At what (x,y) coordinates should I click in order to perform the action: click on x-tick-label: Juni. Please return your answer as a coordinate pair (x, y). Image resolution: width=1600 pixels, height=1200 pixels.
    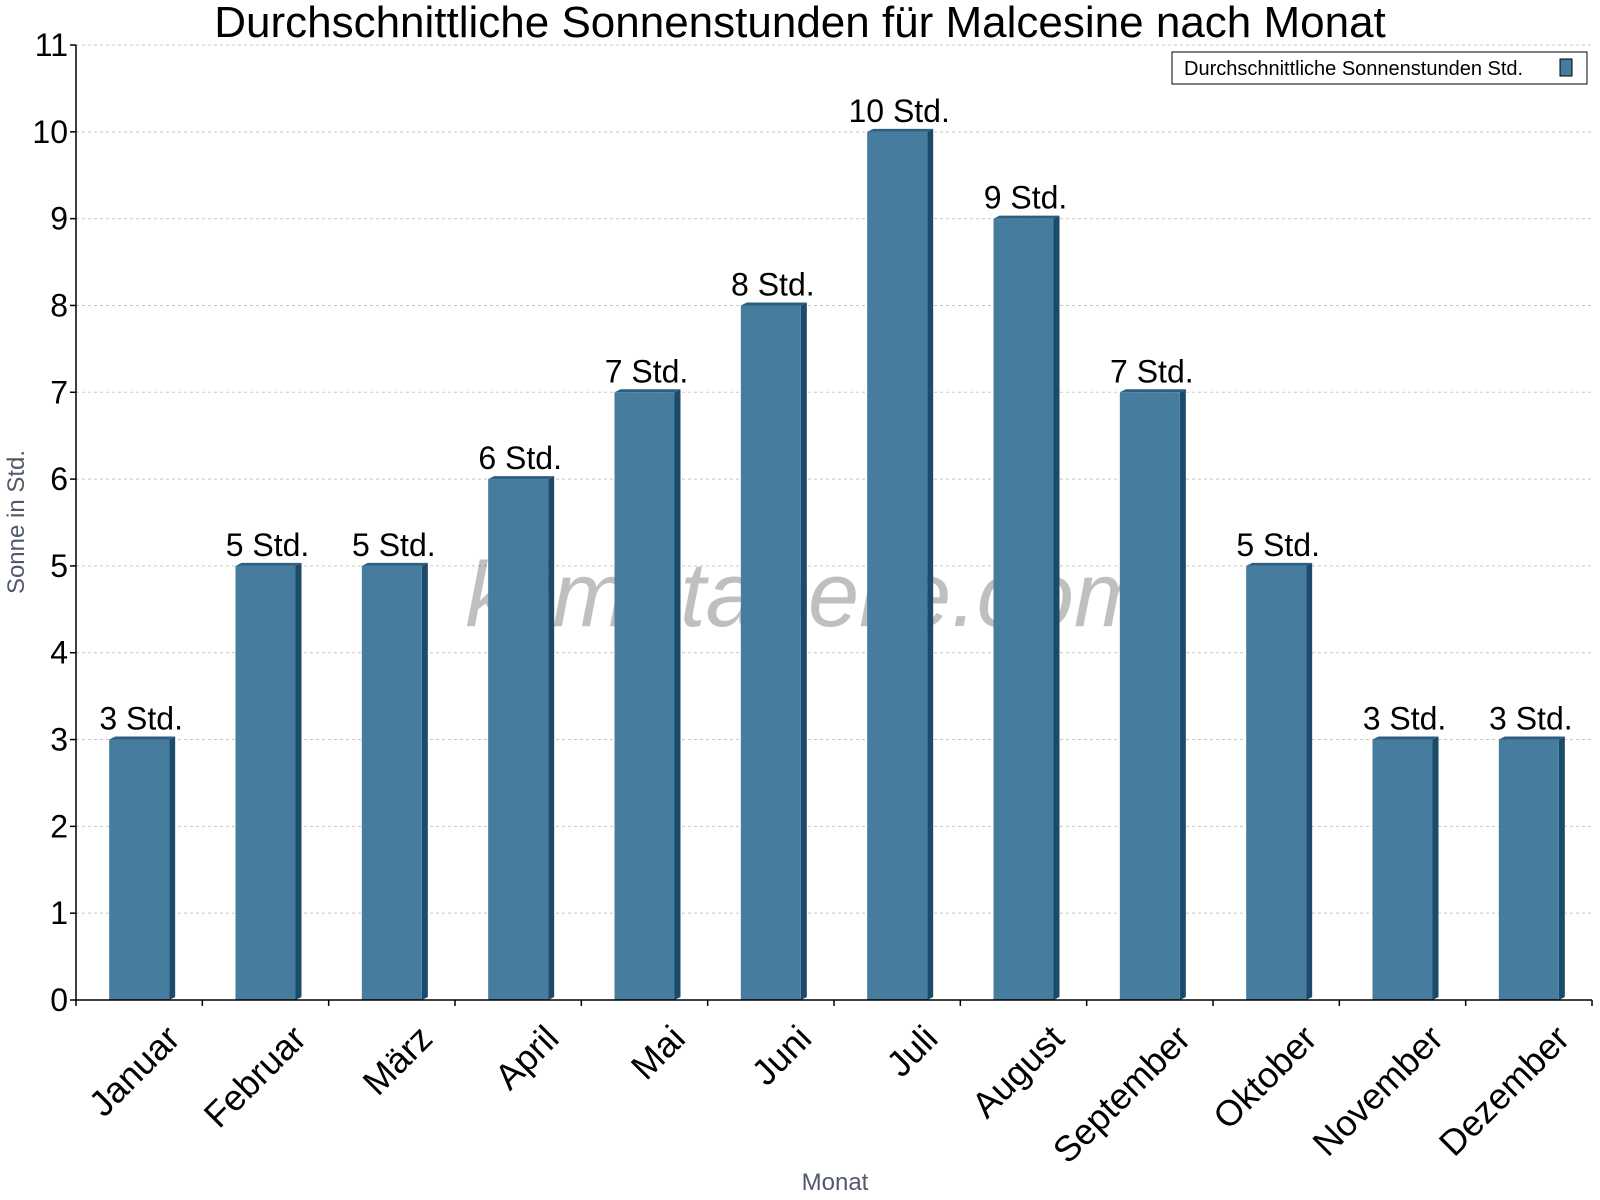
    Looking at the image, I should click on (781, 1055).